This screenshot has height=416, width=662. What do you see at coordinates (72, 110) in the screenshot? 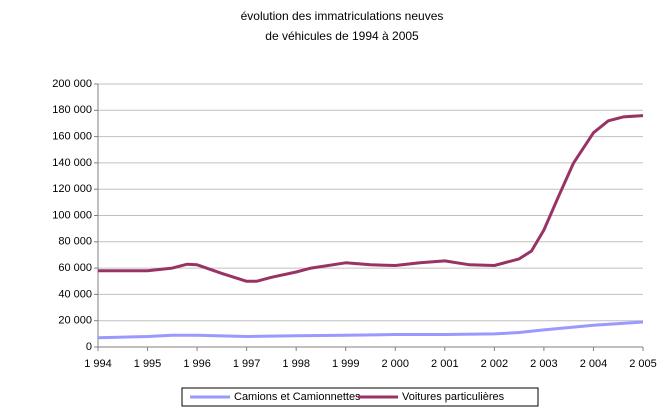
I see `y-tick-label: 180 000` at bounding box center [72, 110].